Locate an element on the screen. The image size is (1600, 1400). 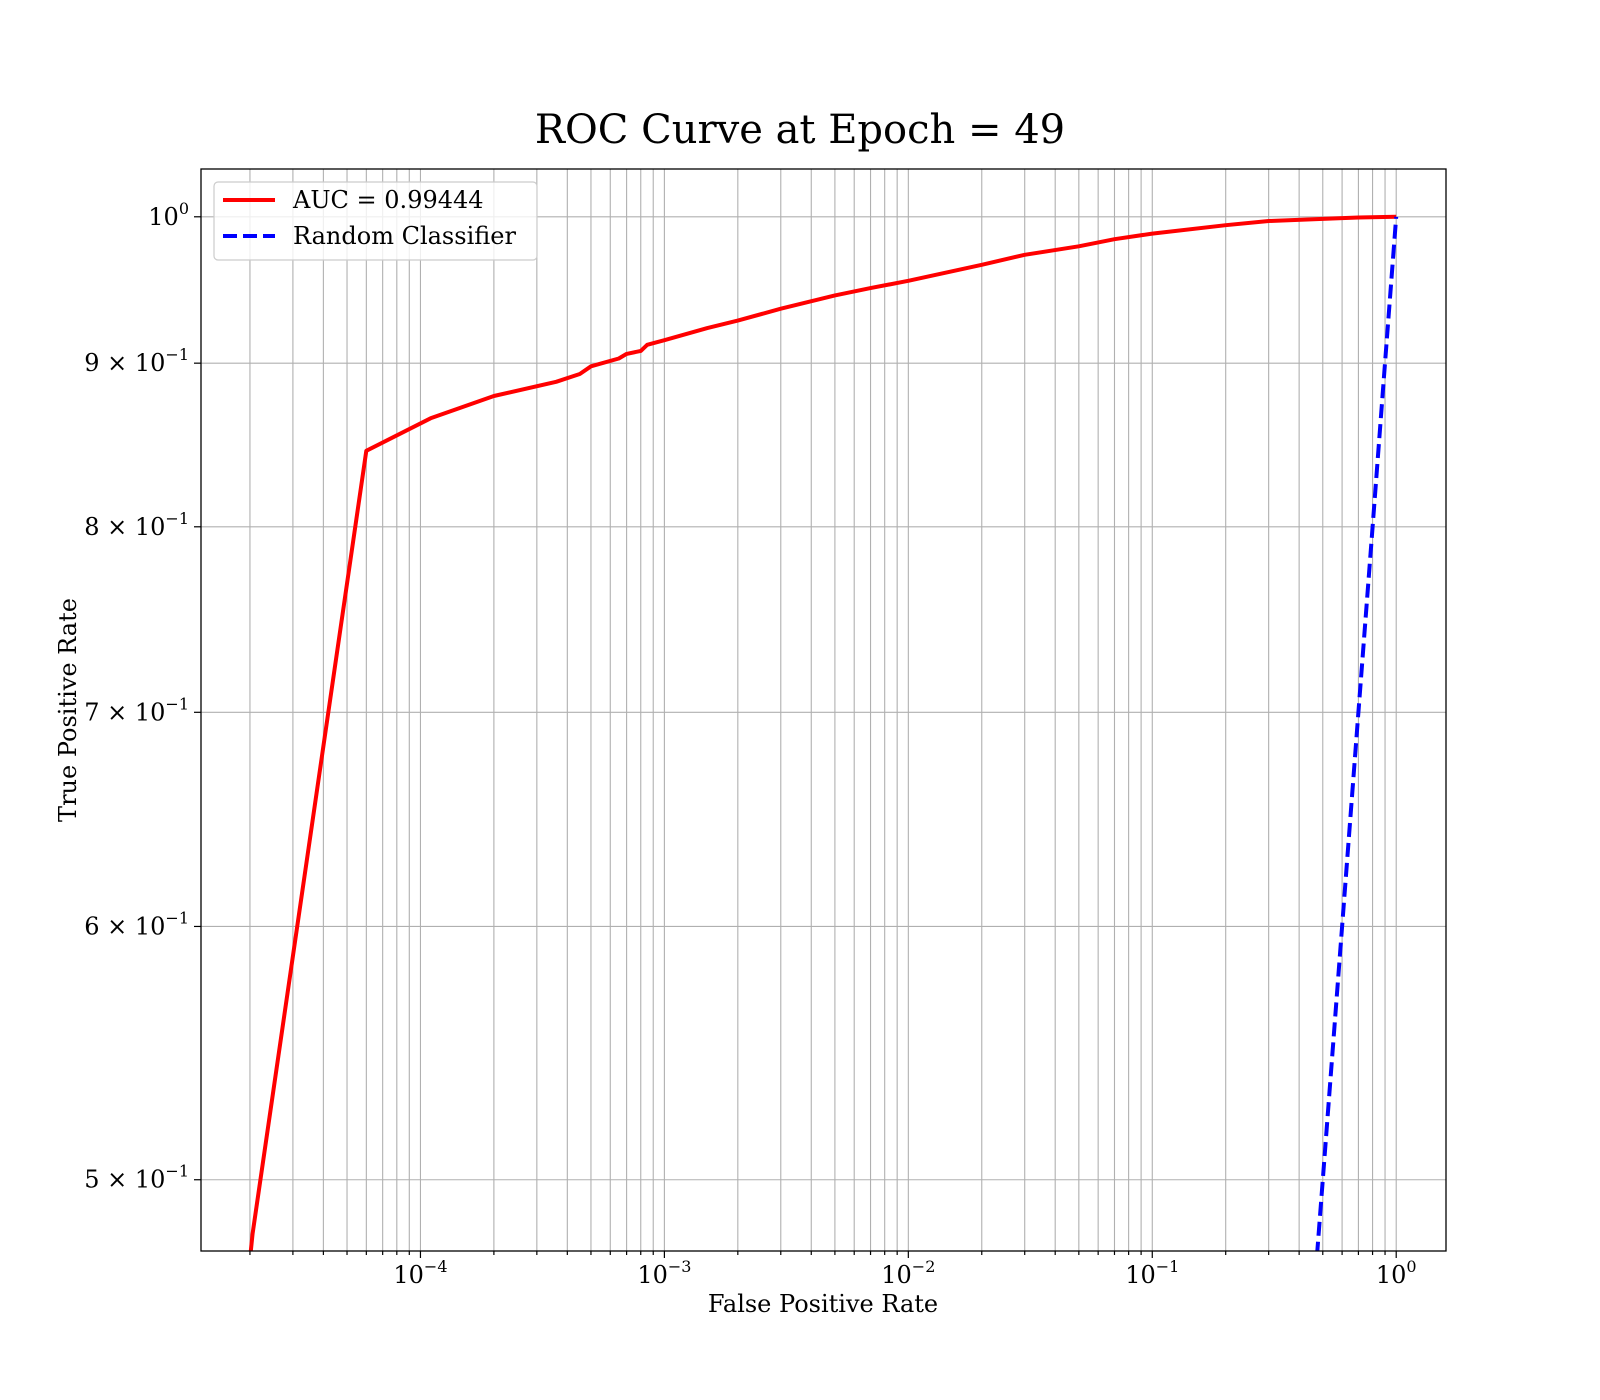
y-tick-label: 100 is located at coordinates (168, 215).